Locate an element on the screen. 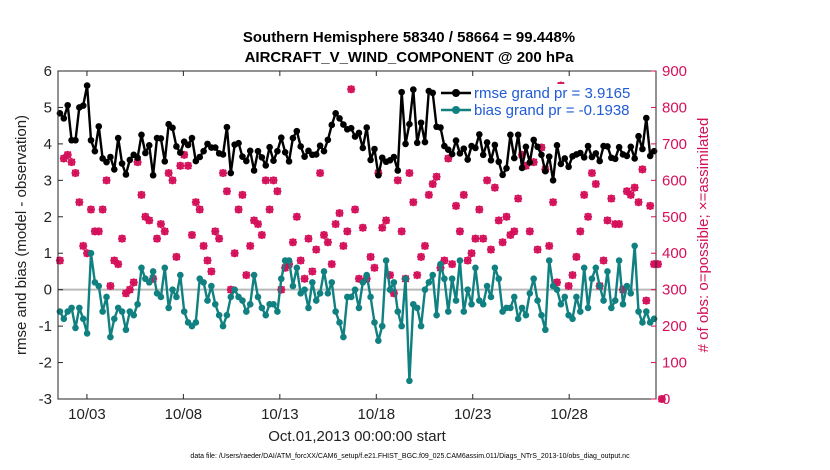  y2-tick-label: 500 is located at coordinates (674, 217).